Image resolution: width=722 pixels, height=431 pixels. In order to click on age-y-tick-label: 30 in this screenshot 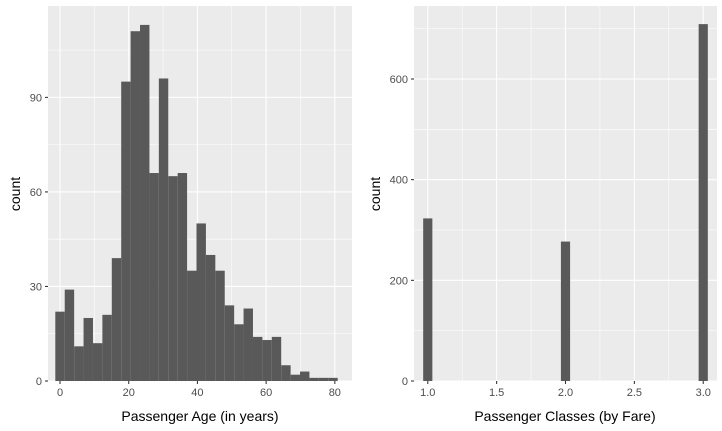, I will do `click(36, 287)`.